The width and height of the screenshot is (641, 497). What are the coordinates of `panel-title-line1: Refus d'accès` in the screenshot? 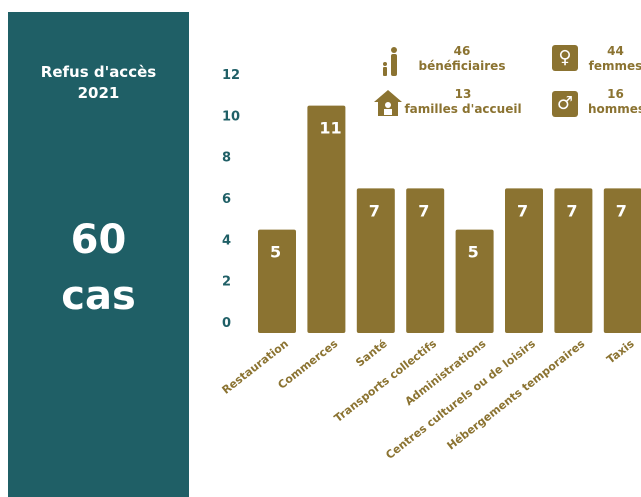 It's located at (98, 72).